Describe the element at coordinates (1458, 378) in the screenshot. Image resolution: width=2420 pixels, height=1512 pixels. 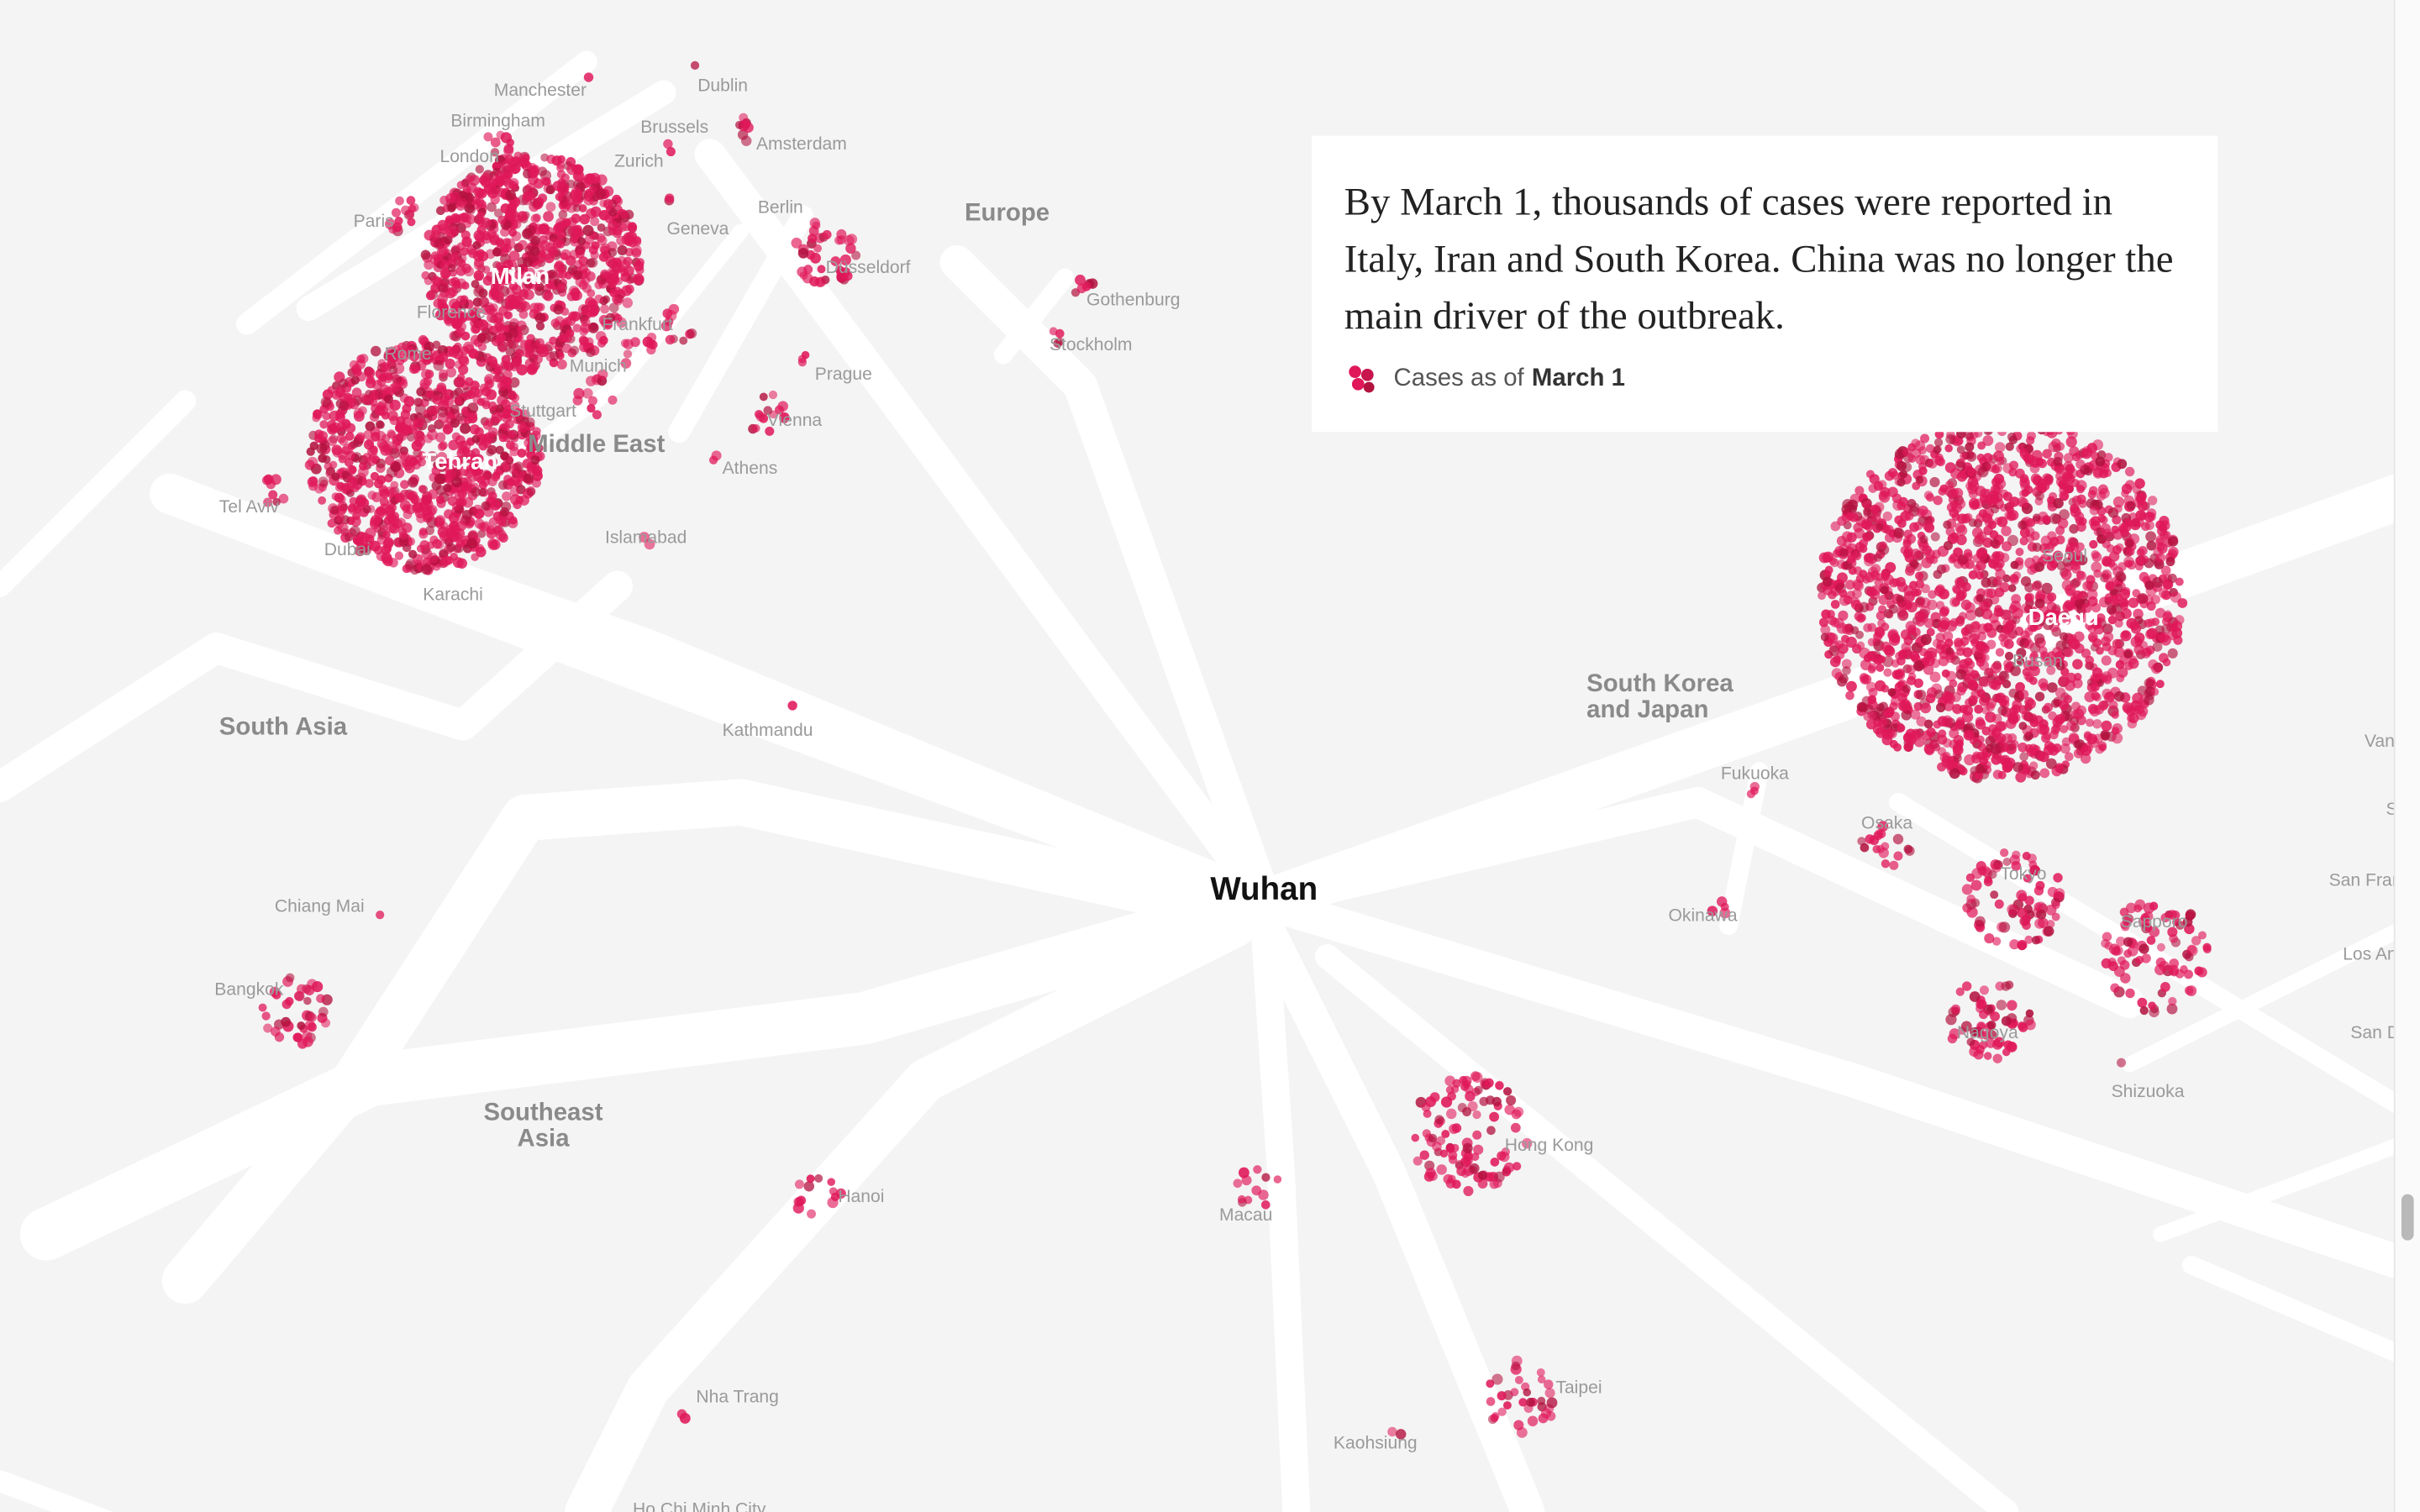
I see `legend-prefix: Cases as of` at that location.